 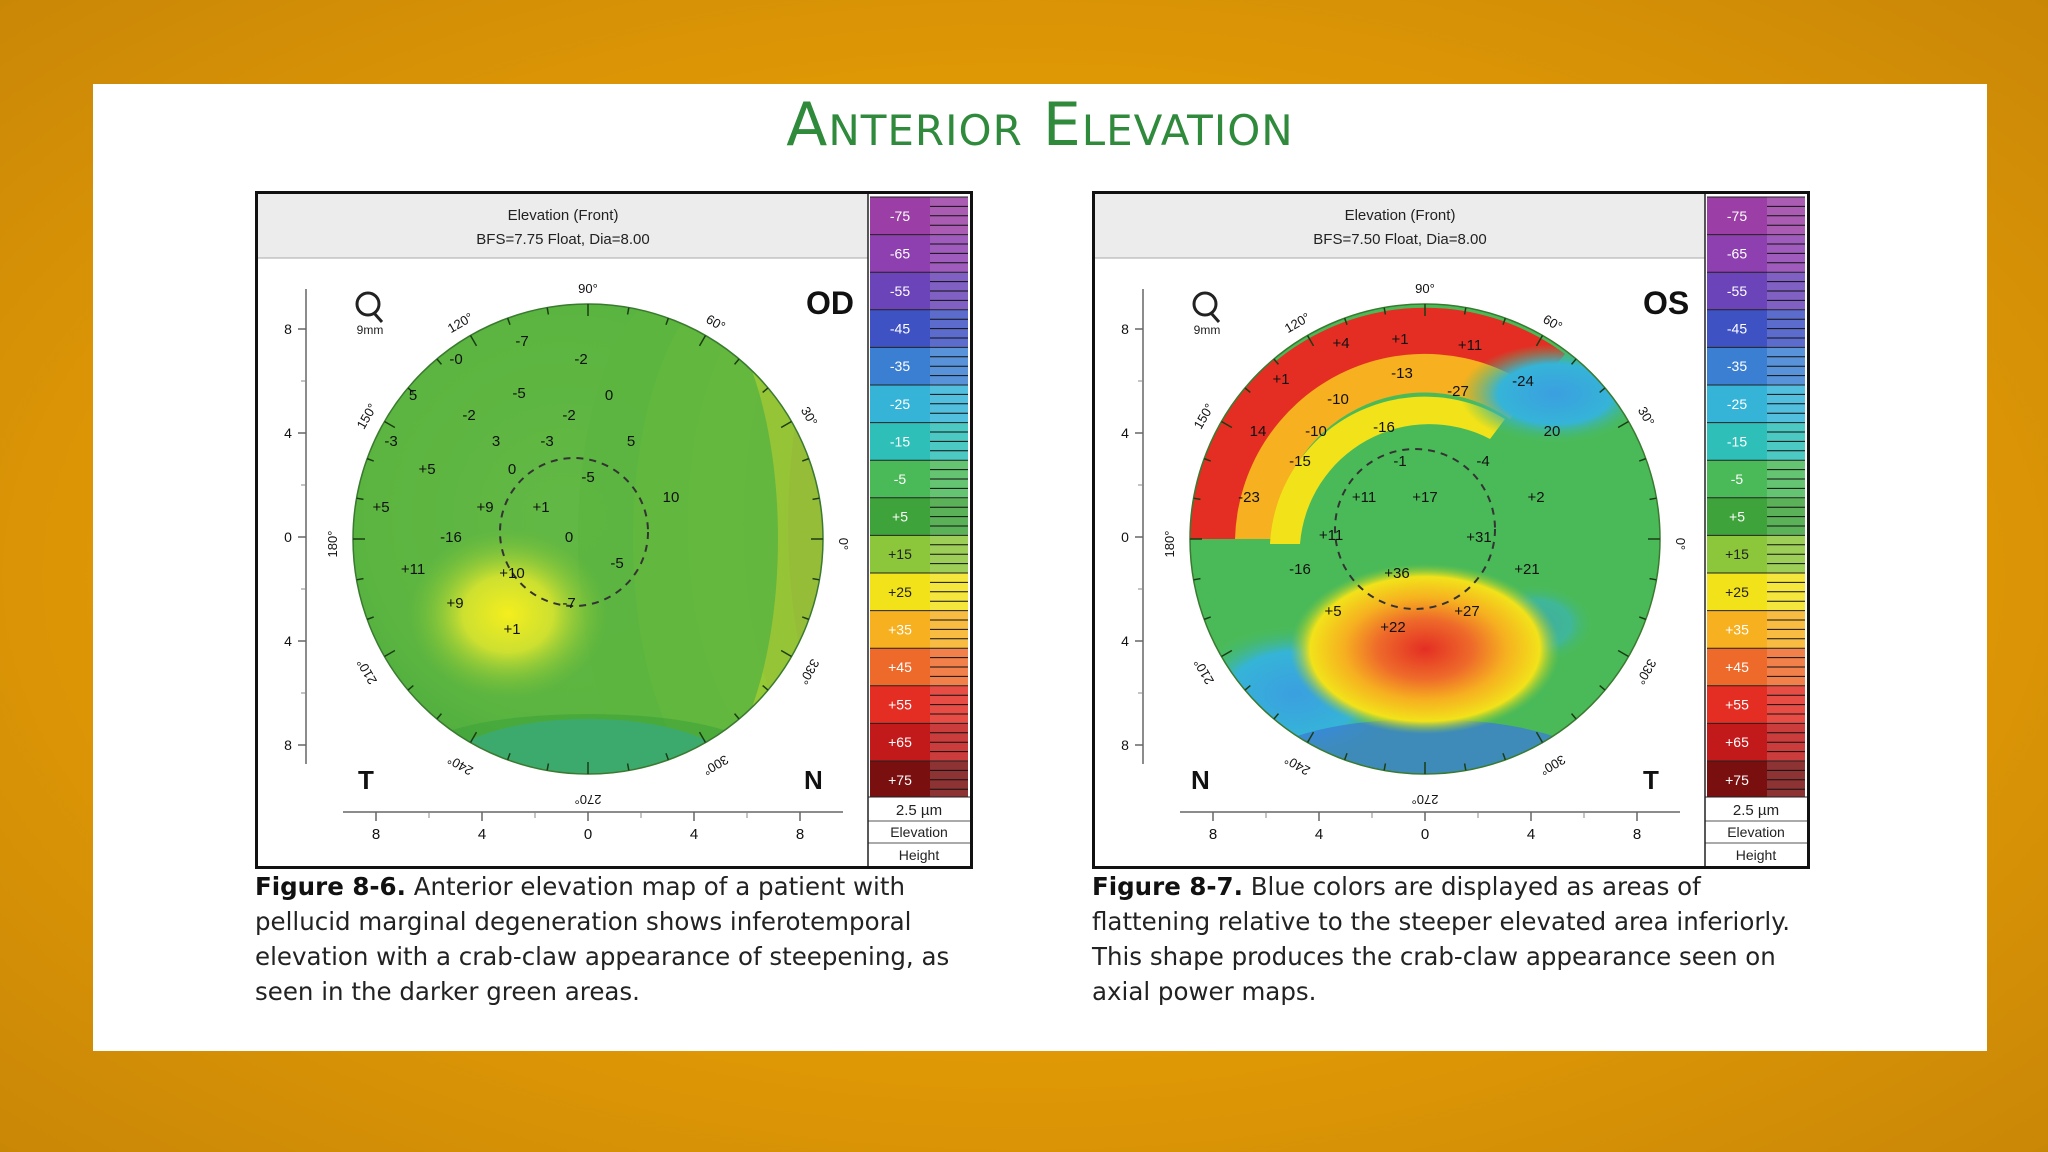 I want to click on magnifier-label: 9mm, so click(x=370, y=330).